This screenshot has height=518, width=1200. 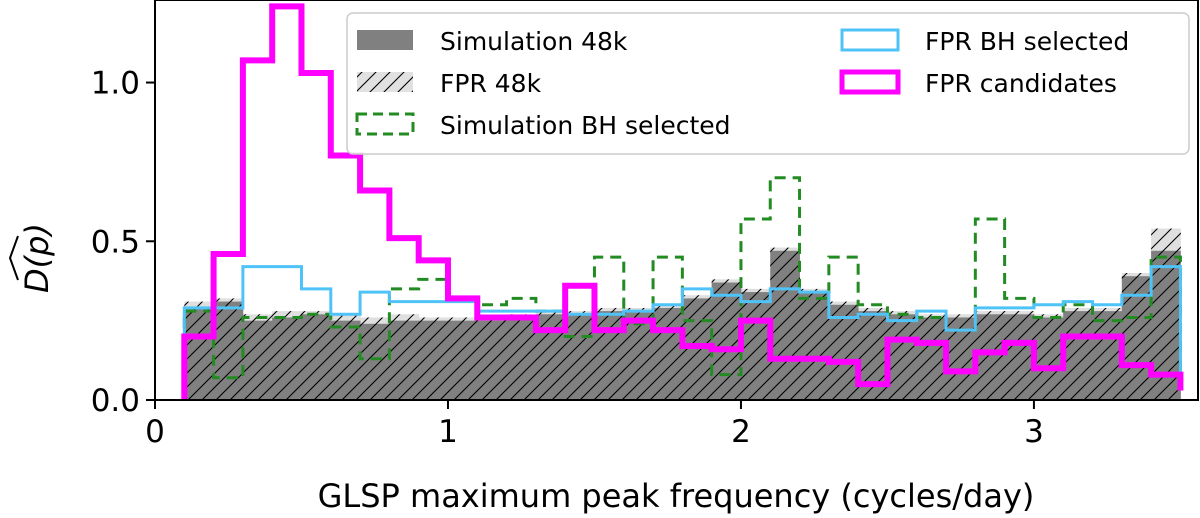 What do you see at coordinates (870, 82) in the screenshot?
I see `legend-swatch-fpr-candidates` at bounding box center [870, 82].